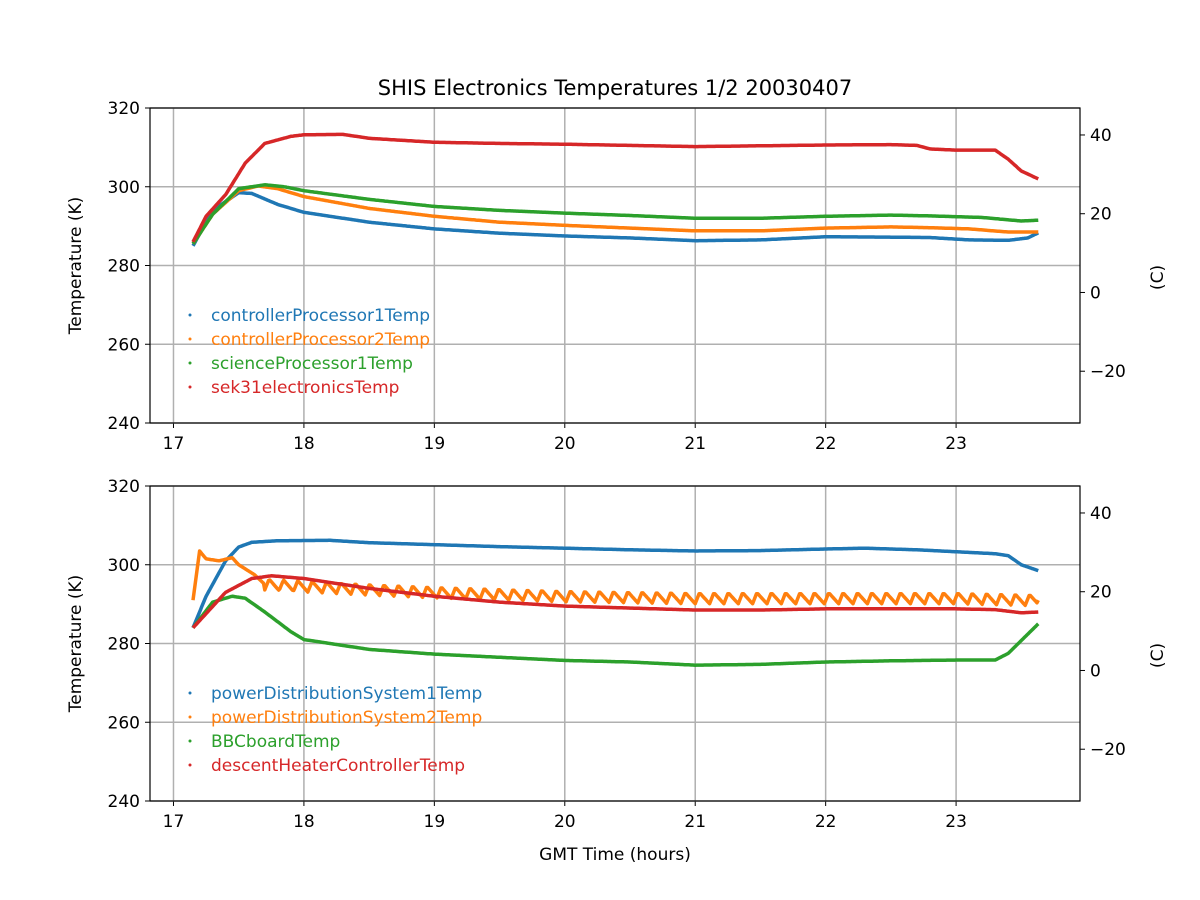 Image resolution: width=1200 pixels, height=900 pixels. What do you see at coordinates (320, 340) in the screenshot?
I see `legend-label: controllerProcessor2Temp` at bounding box center [320, 340].